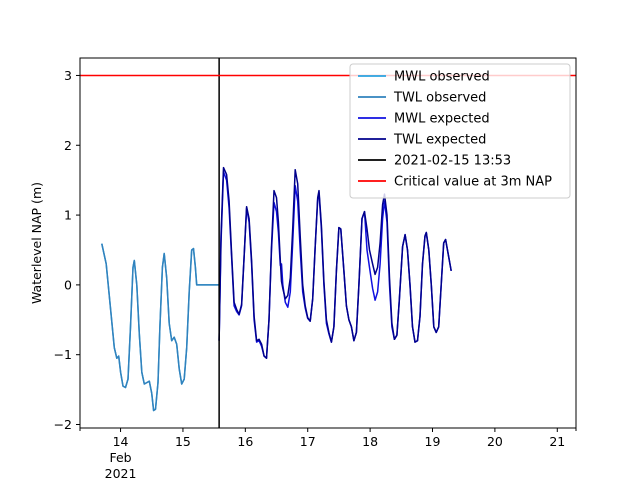 Image resolution: width=640 pixels, height=480 pixels. Describe the element at coordinates (183, 441) in the screenshot. I see `x-tick-label: 15` at that location.